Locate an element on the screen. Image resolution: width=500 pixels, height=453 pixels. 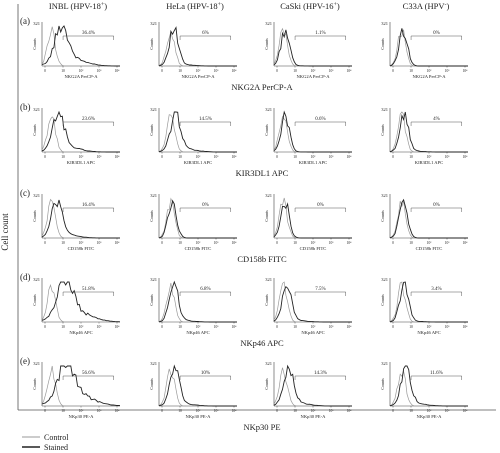
histogram-panel: 321 Counts 0 10 10² 10³ 10⁴ NKG2A PerCP-A 6% is located at coordinates (193, 50).